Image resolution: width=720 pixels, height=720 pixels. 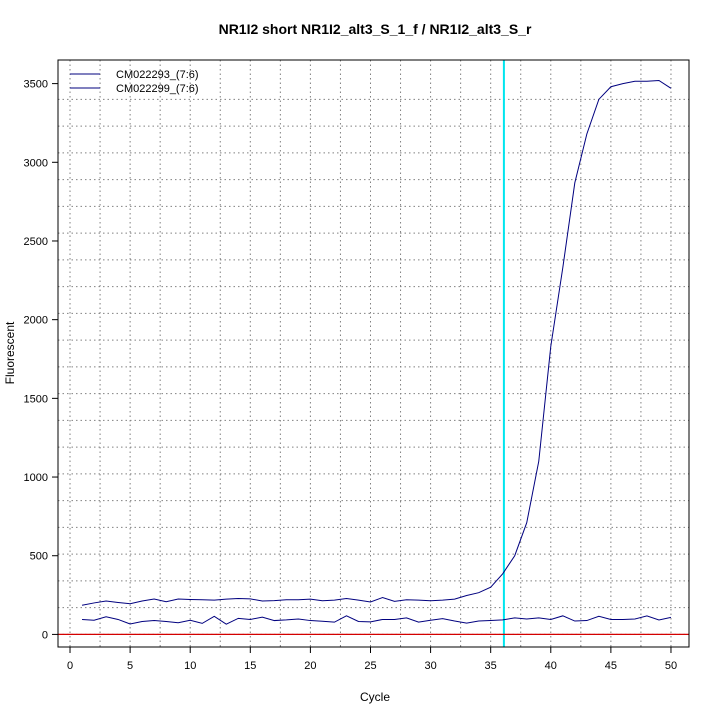 I want to click on x-tick-label: 35, so click(x=491, y=666).